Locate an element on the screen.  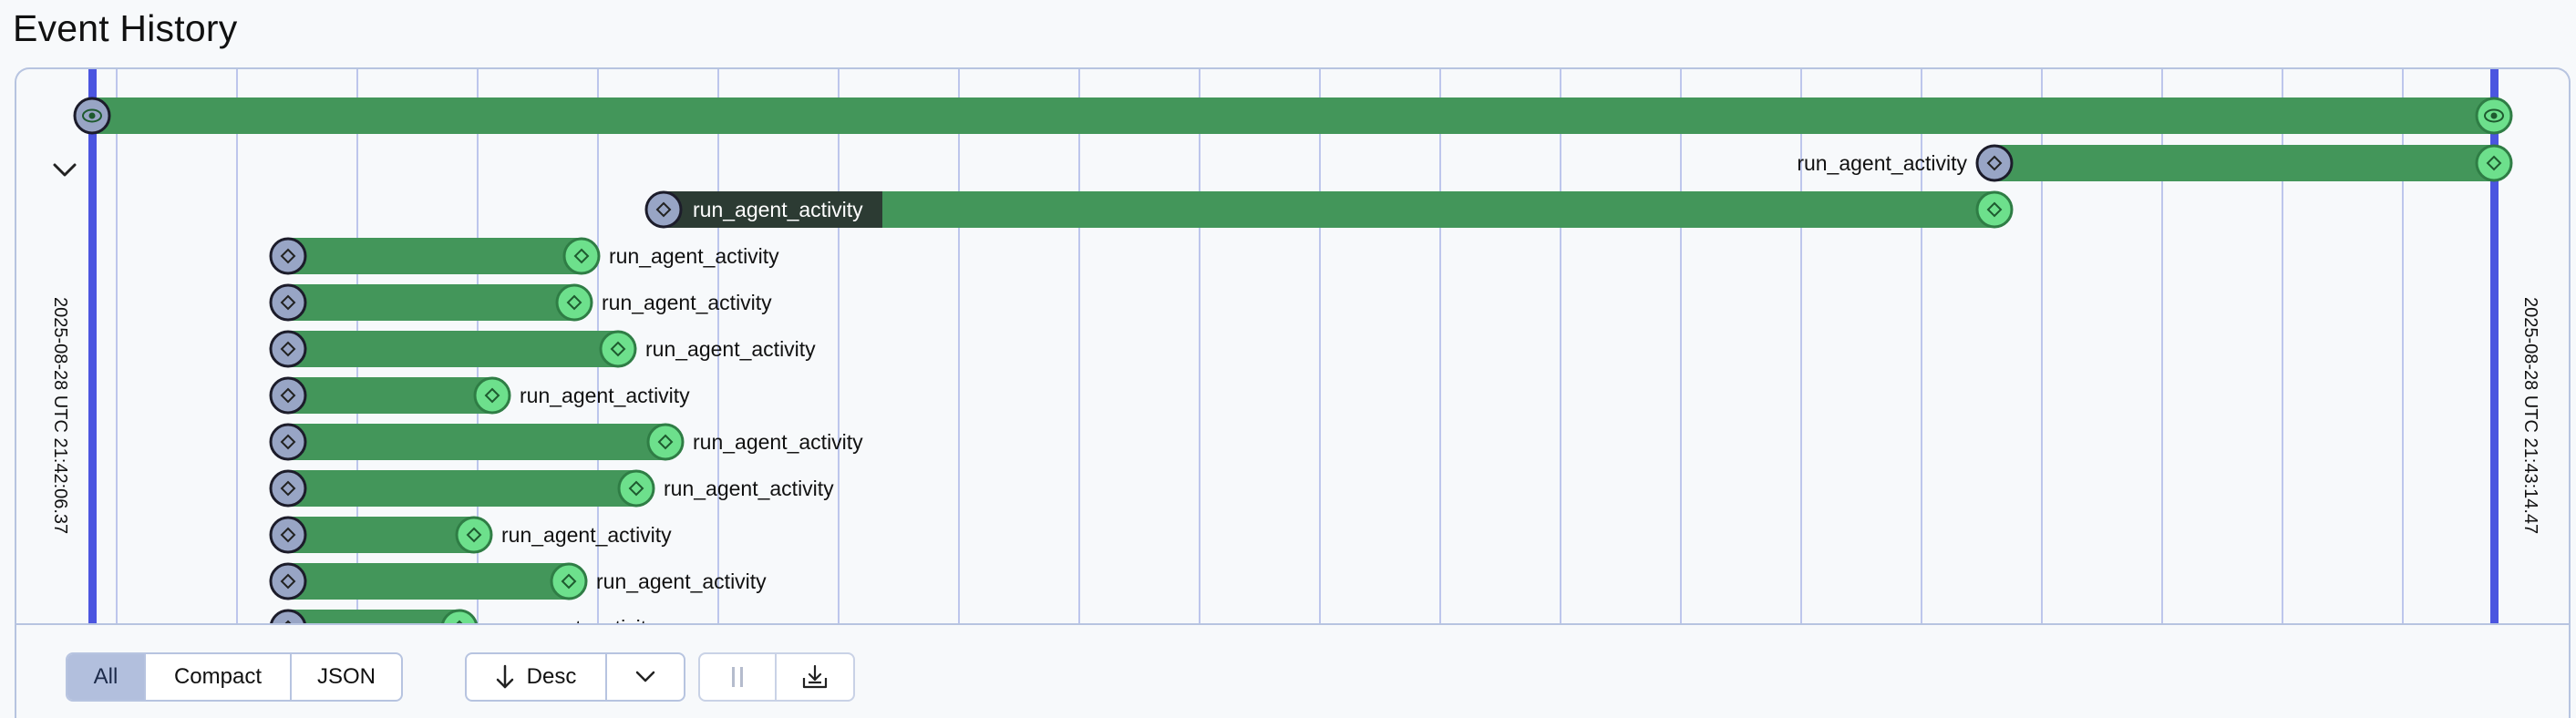
view-mode-toggle: All Compact JSON is located at coordinates (234, 677).